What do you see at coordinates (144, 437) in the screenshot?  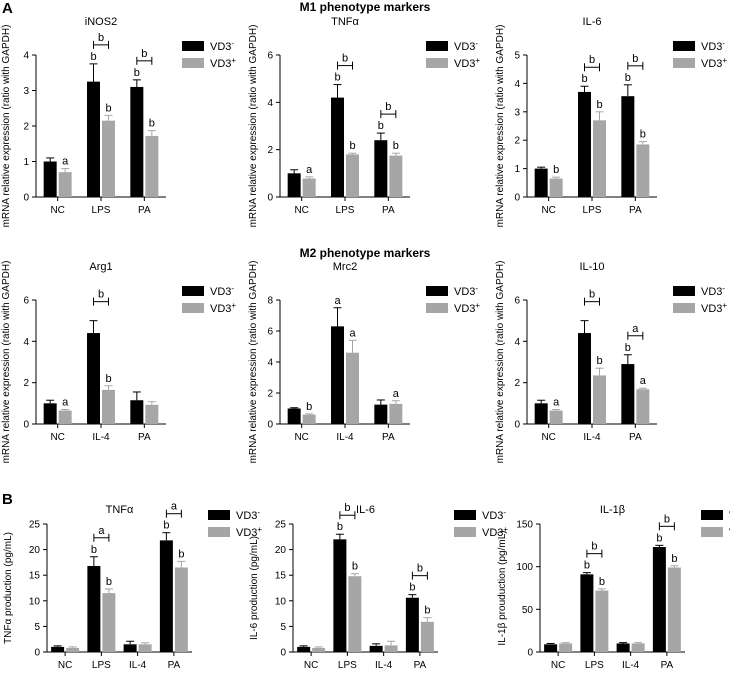 I see `x-tick-label: PA` at bounding box center [144, 437].